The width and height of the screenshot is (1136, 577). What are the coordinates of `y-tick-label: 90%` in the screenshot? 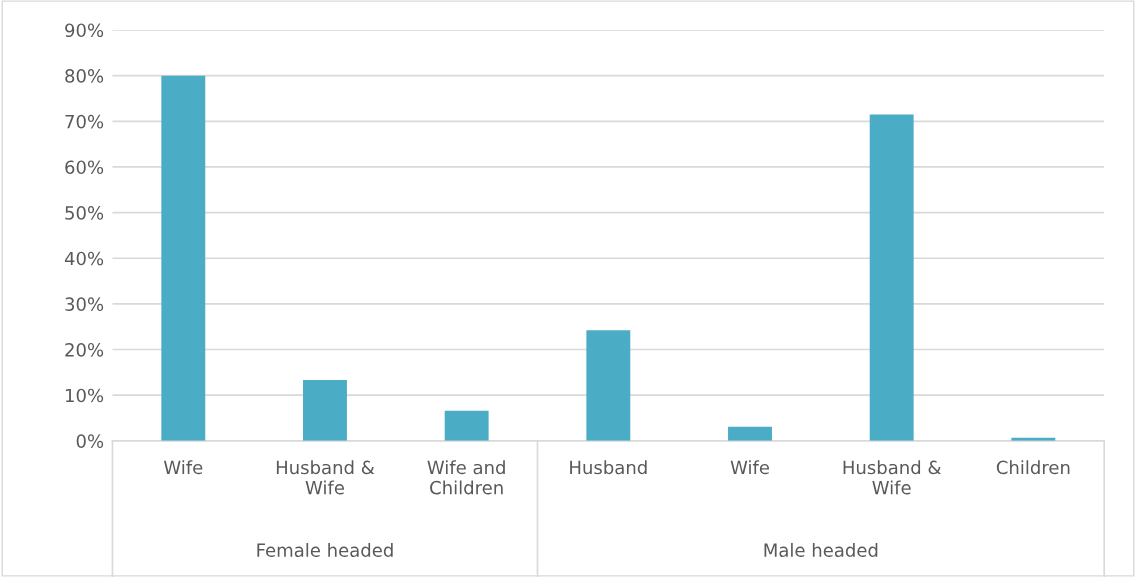 It's located at (84, 30).